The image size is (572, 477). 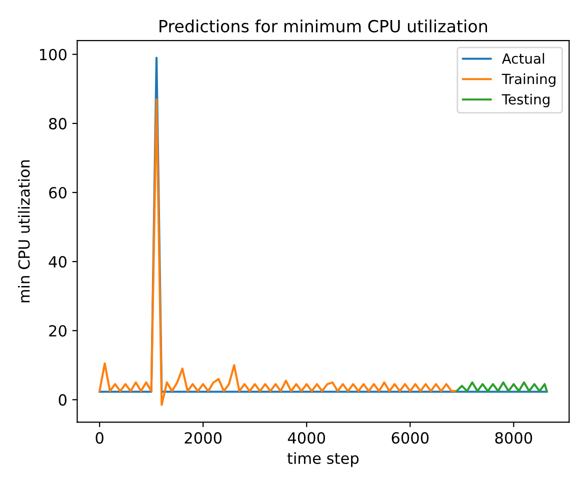 What do you see at coordinates (57, 124) in the screenshot?
I see `y-tick-label: 80` at bounding box center [57, 124].